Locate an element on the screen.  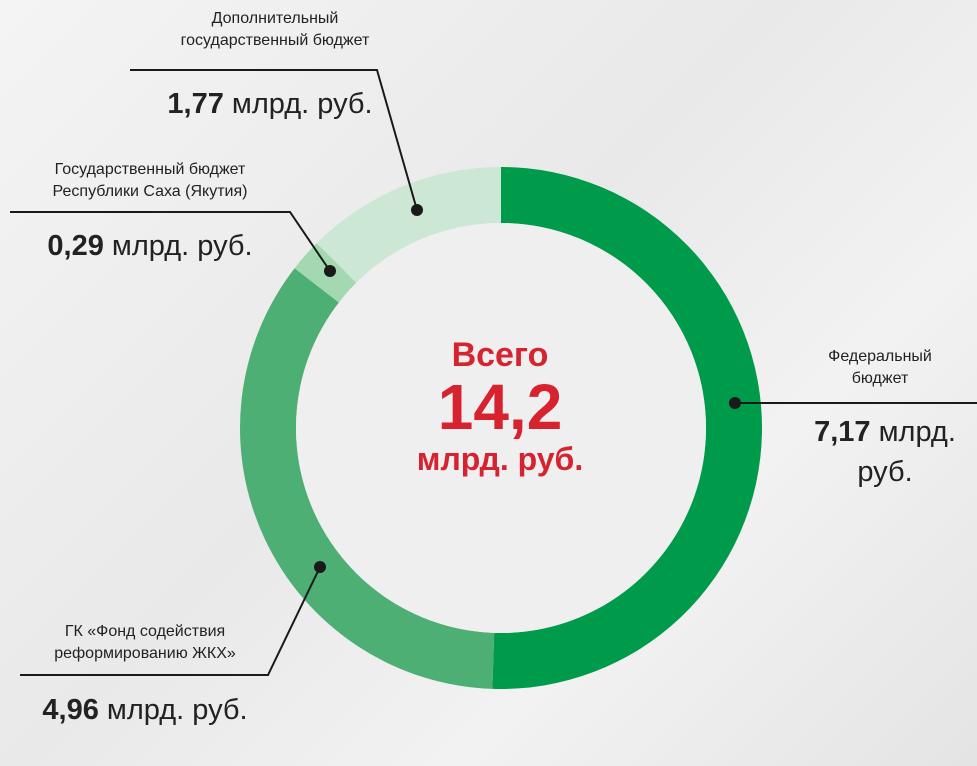
value-label: 4,96 млрд. руб. is located at coordinates (145, 710).